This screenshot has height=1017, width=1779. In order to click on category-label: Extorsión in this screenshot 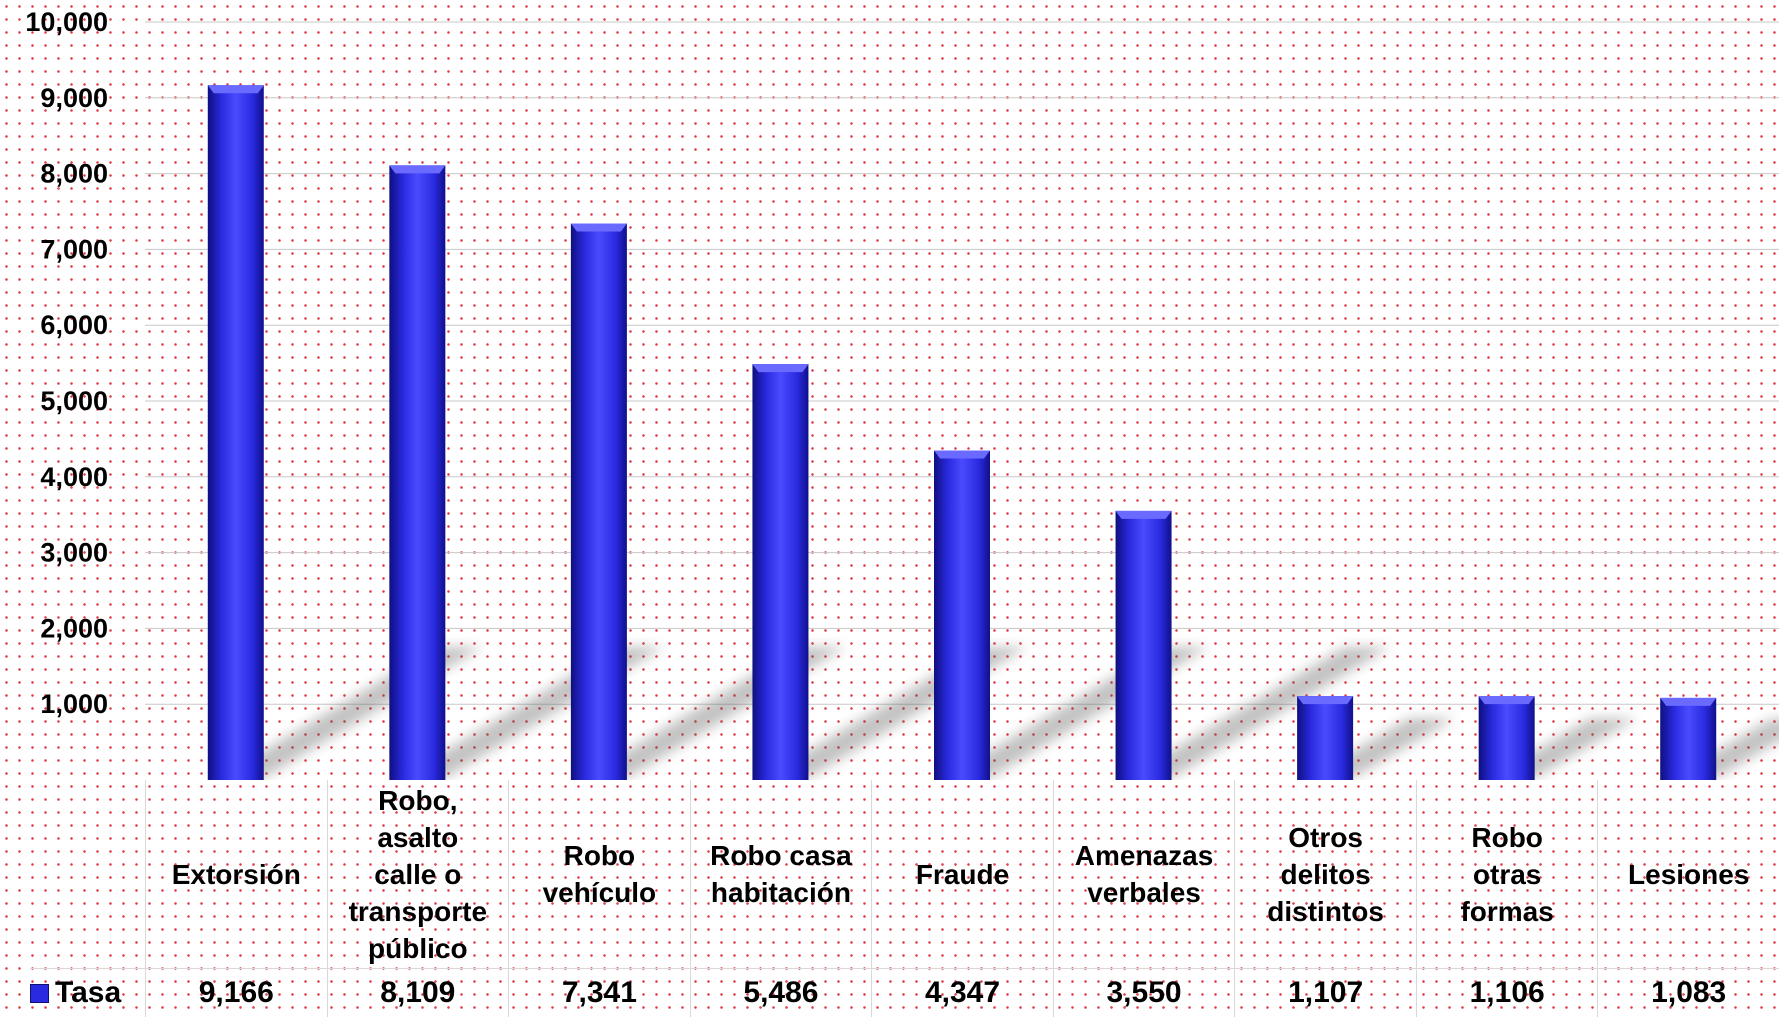, I will do `click(236, 874)`.